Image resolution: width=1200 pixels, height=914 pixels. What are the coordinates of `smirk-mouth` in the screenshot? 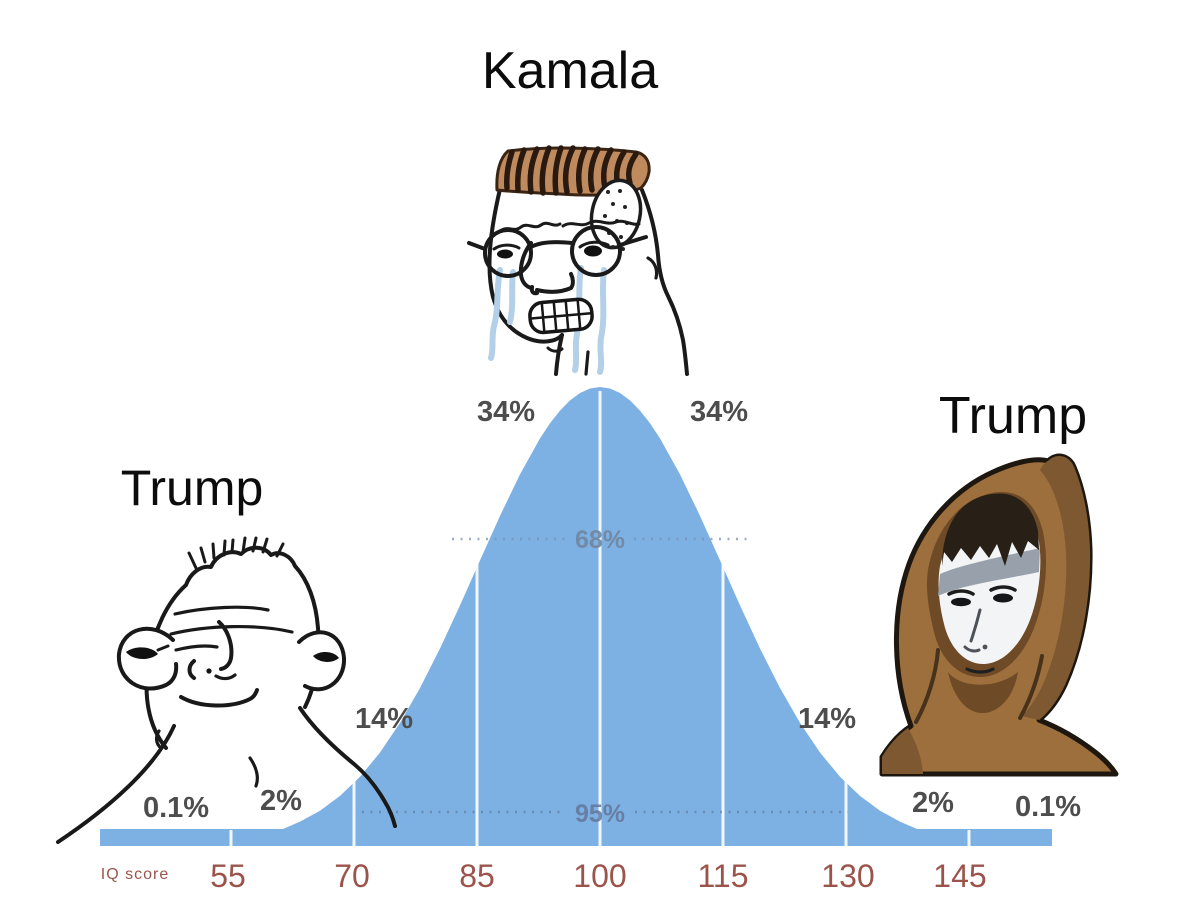 It's located at (219, 698).